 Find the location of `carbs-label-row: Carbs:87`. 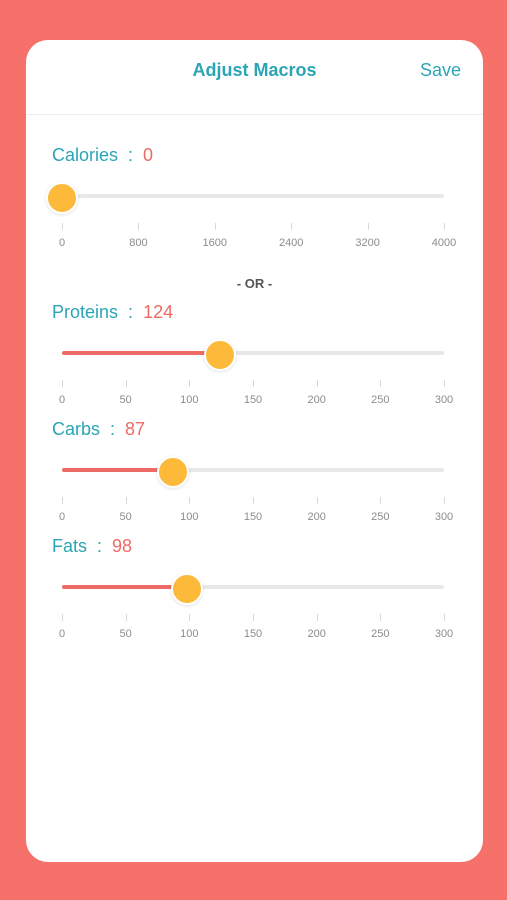

carbs-label-row: Carbs:87 is located at coordinates (98, 429).